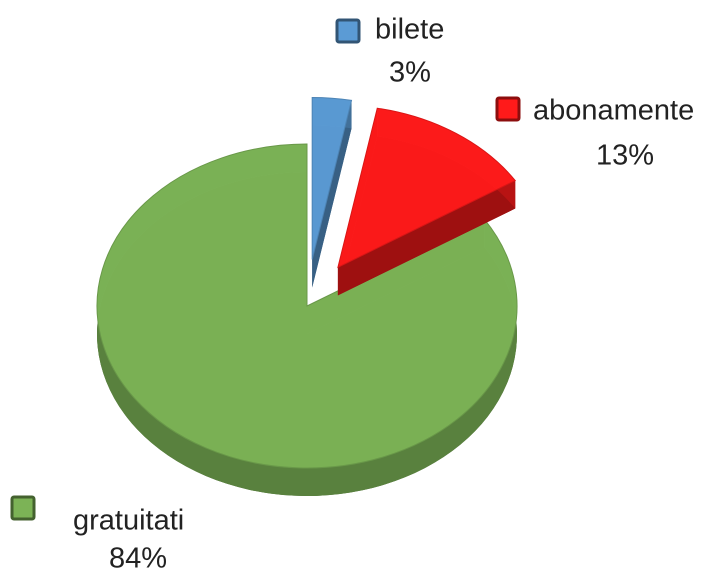  What do you see at coordinates (613, 111) in the screenshot?
I see `slice-label: abonamente` at bounding box center [613, 111].